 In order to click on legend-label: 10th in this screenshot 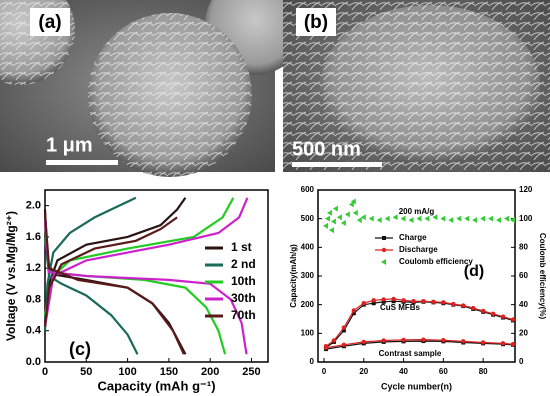, I will do `click(243, 281)`.